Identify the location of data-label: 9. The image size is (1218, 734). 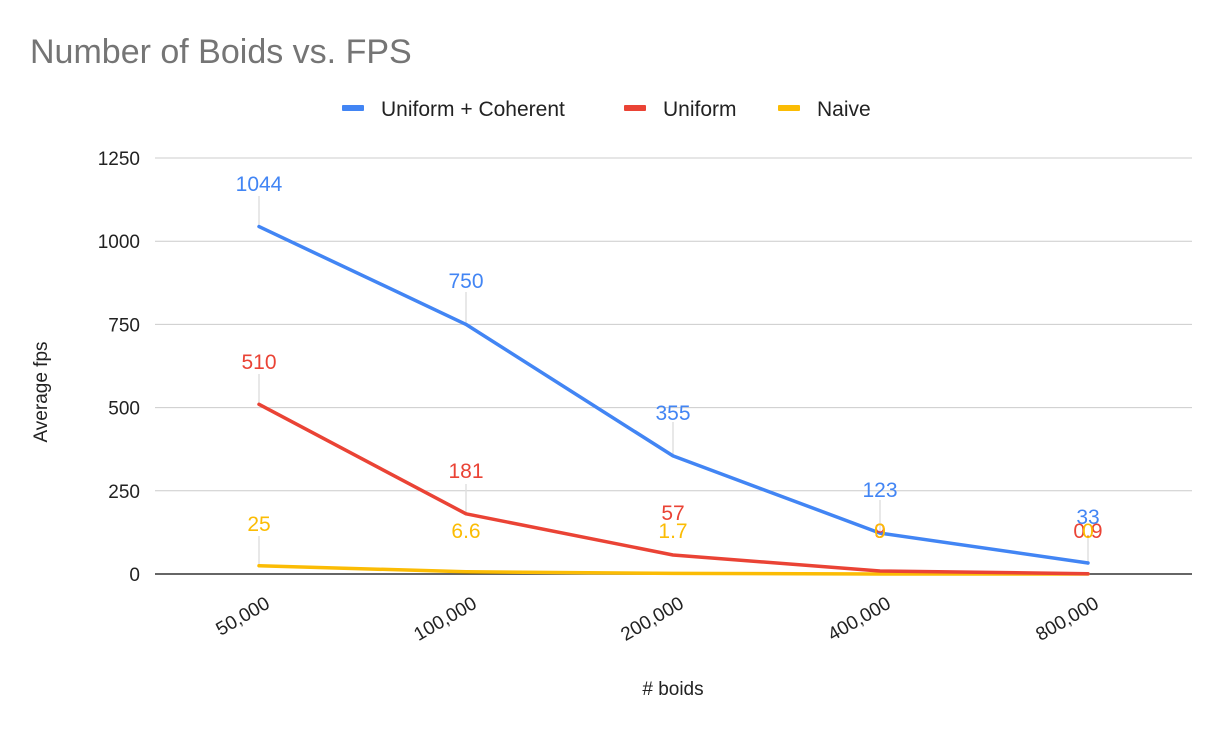
(880, 531).